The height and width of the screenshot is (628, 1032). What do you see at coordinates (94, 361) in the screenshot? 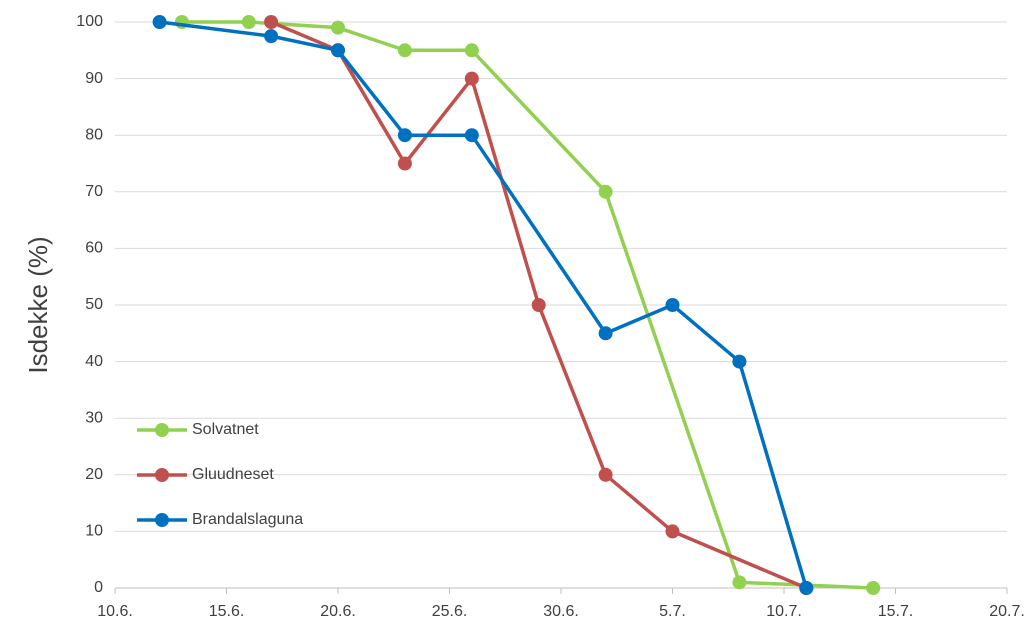
I see `y-tick-label: 40` at bounding box center [94, 361].